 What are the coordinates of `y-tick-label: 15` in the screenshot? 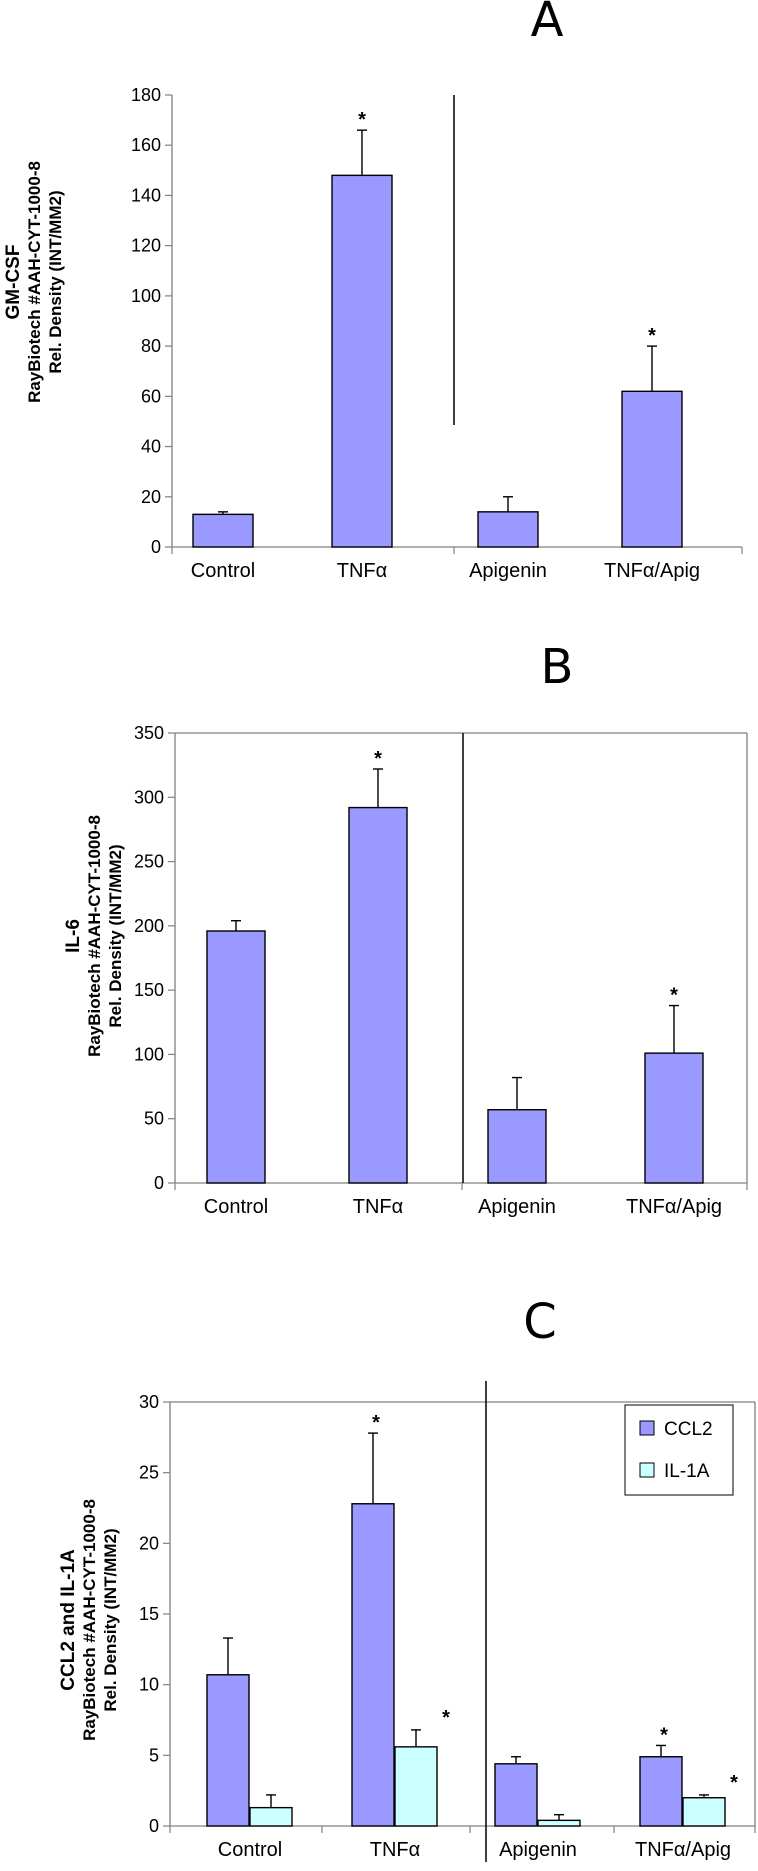 It's located at (149, 1614).